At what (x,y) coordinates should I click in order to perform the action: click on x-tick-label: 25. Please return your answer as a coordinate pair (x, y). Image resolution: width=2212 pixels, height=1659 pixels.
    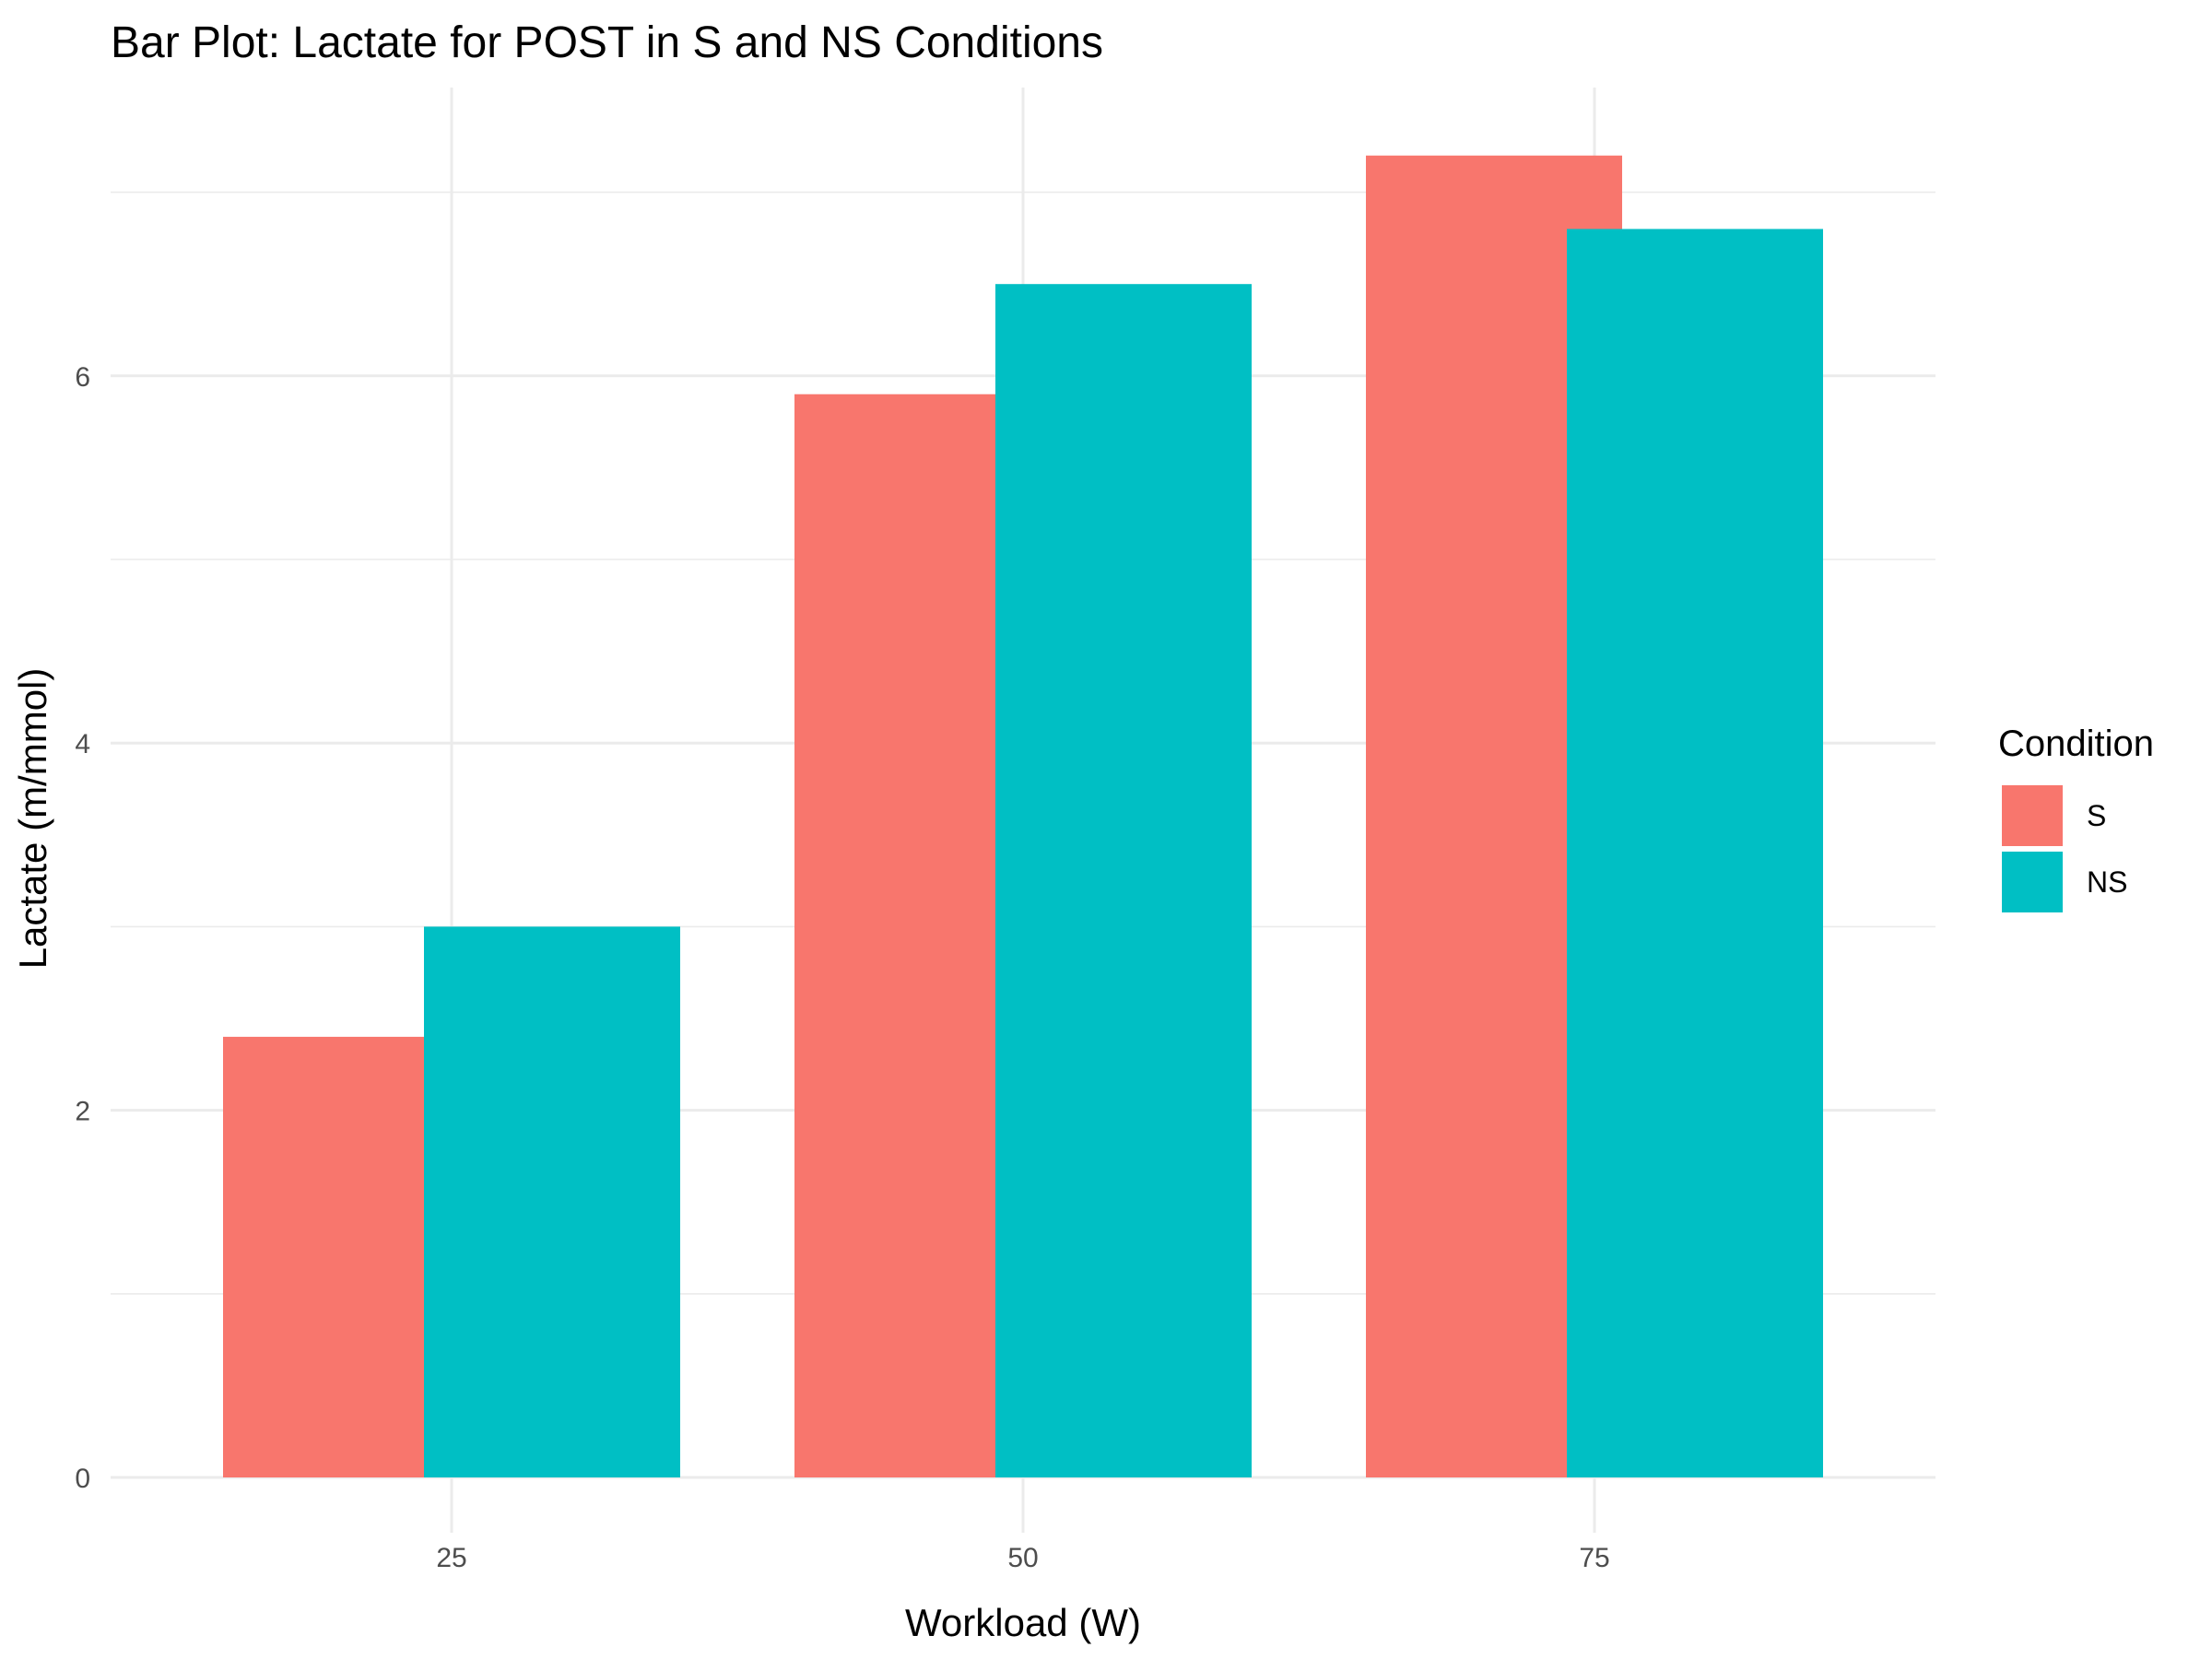
    Looking at the image, I should click on (451, 1558).